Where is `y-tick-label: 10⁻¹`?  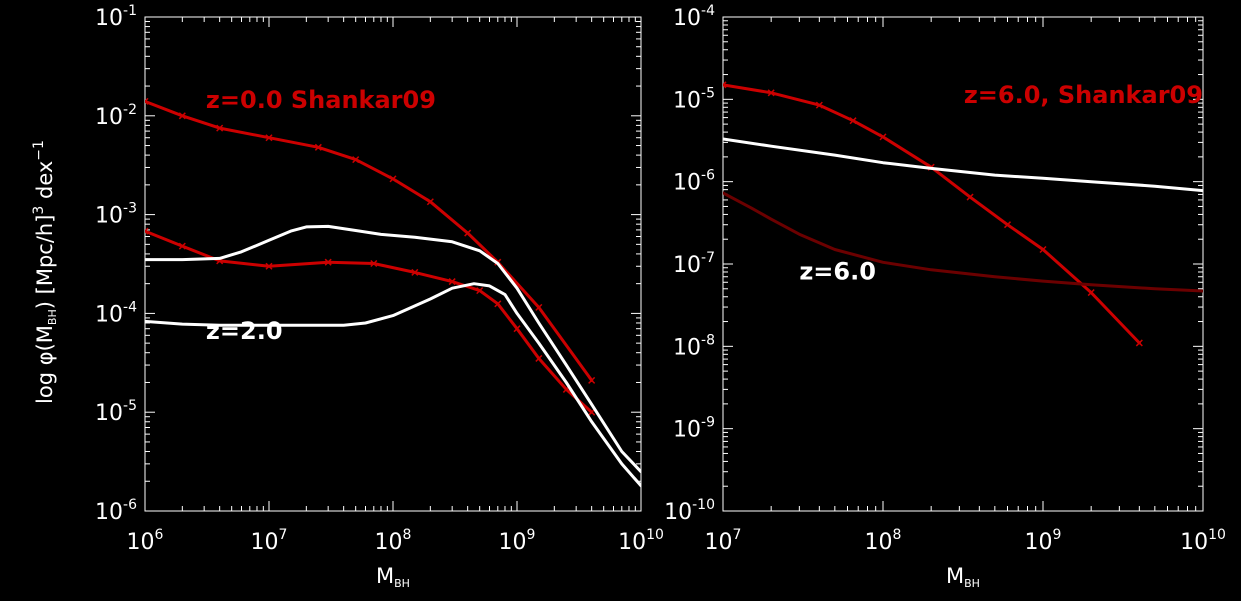 y-tick-label: 10⁻¹ is located at coordinates (116, 17).